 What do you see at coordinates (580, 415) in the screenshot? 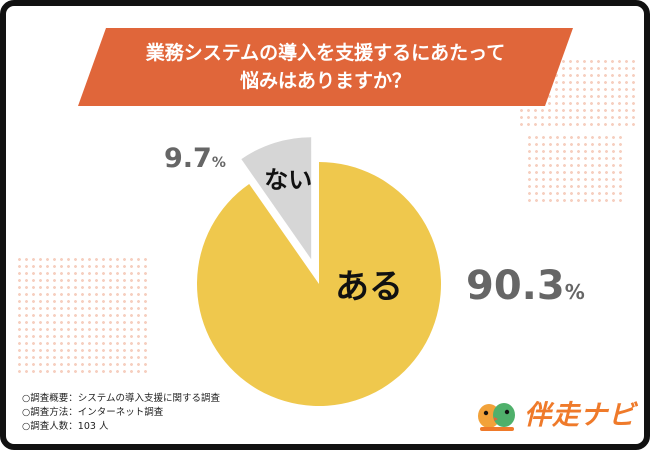
I see `logo-text: 伴走ナビ` at bounding box center [580, 415].